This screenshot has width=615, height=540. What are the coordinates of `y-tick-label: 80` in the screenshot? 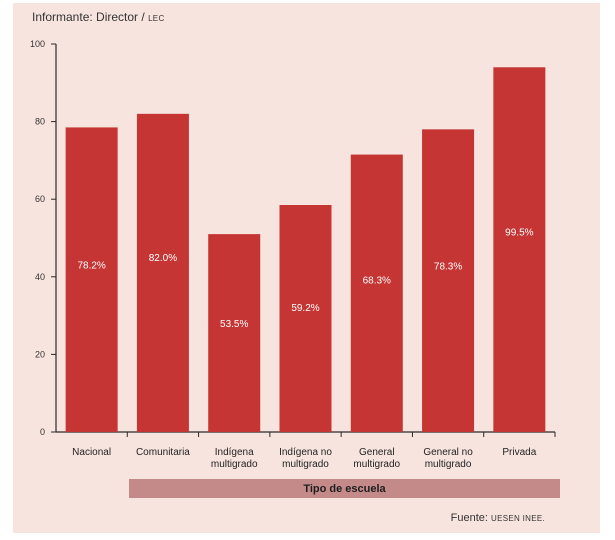 It's located at (40, 122).